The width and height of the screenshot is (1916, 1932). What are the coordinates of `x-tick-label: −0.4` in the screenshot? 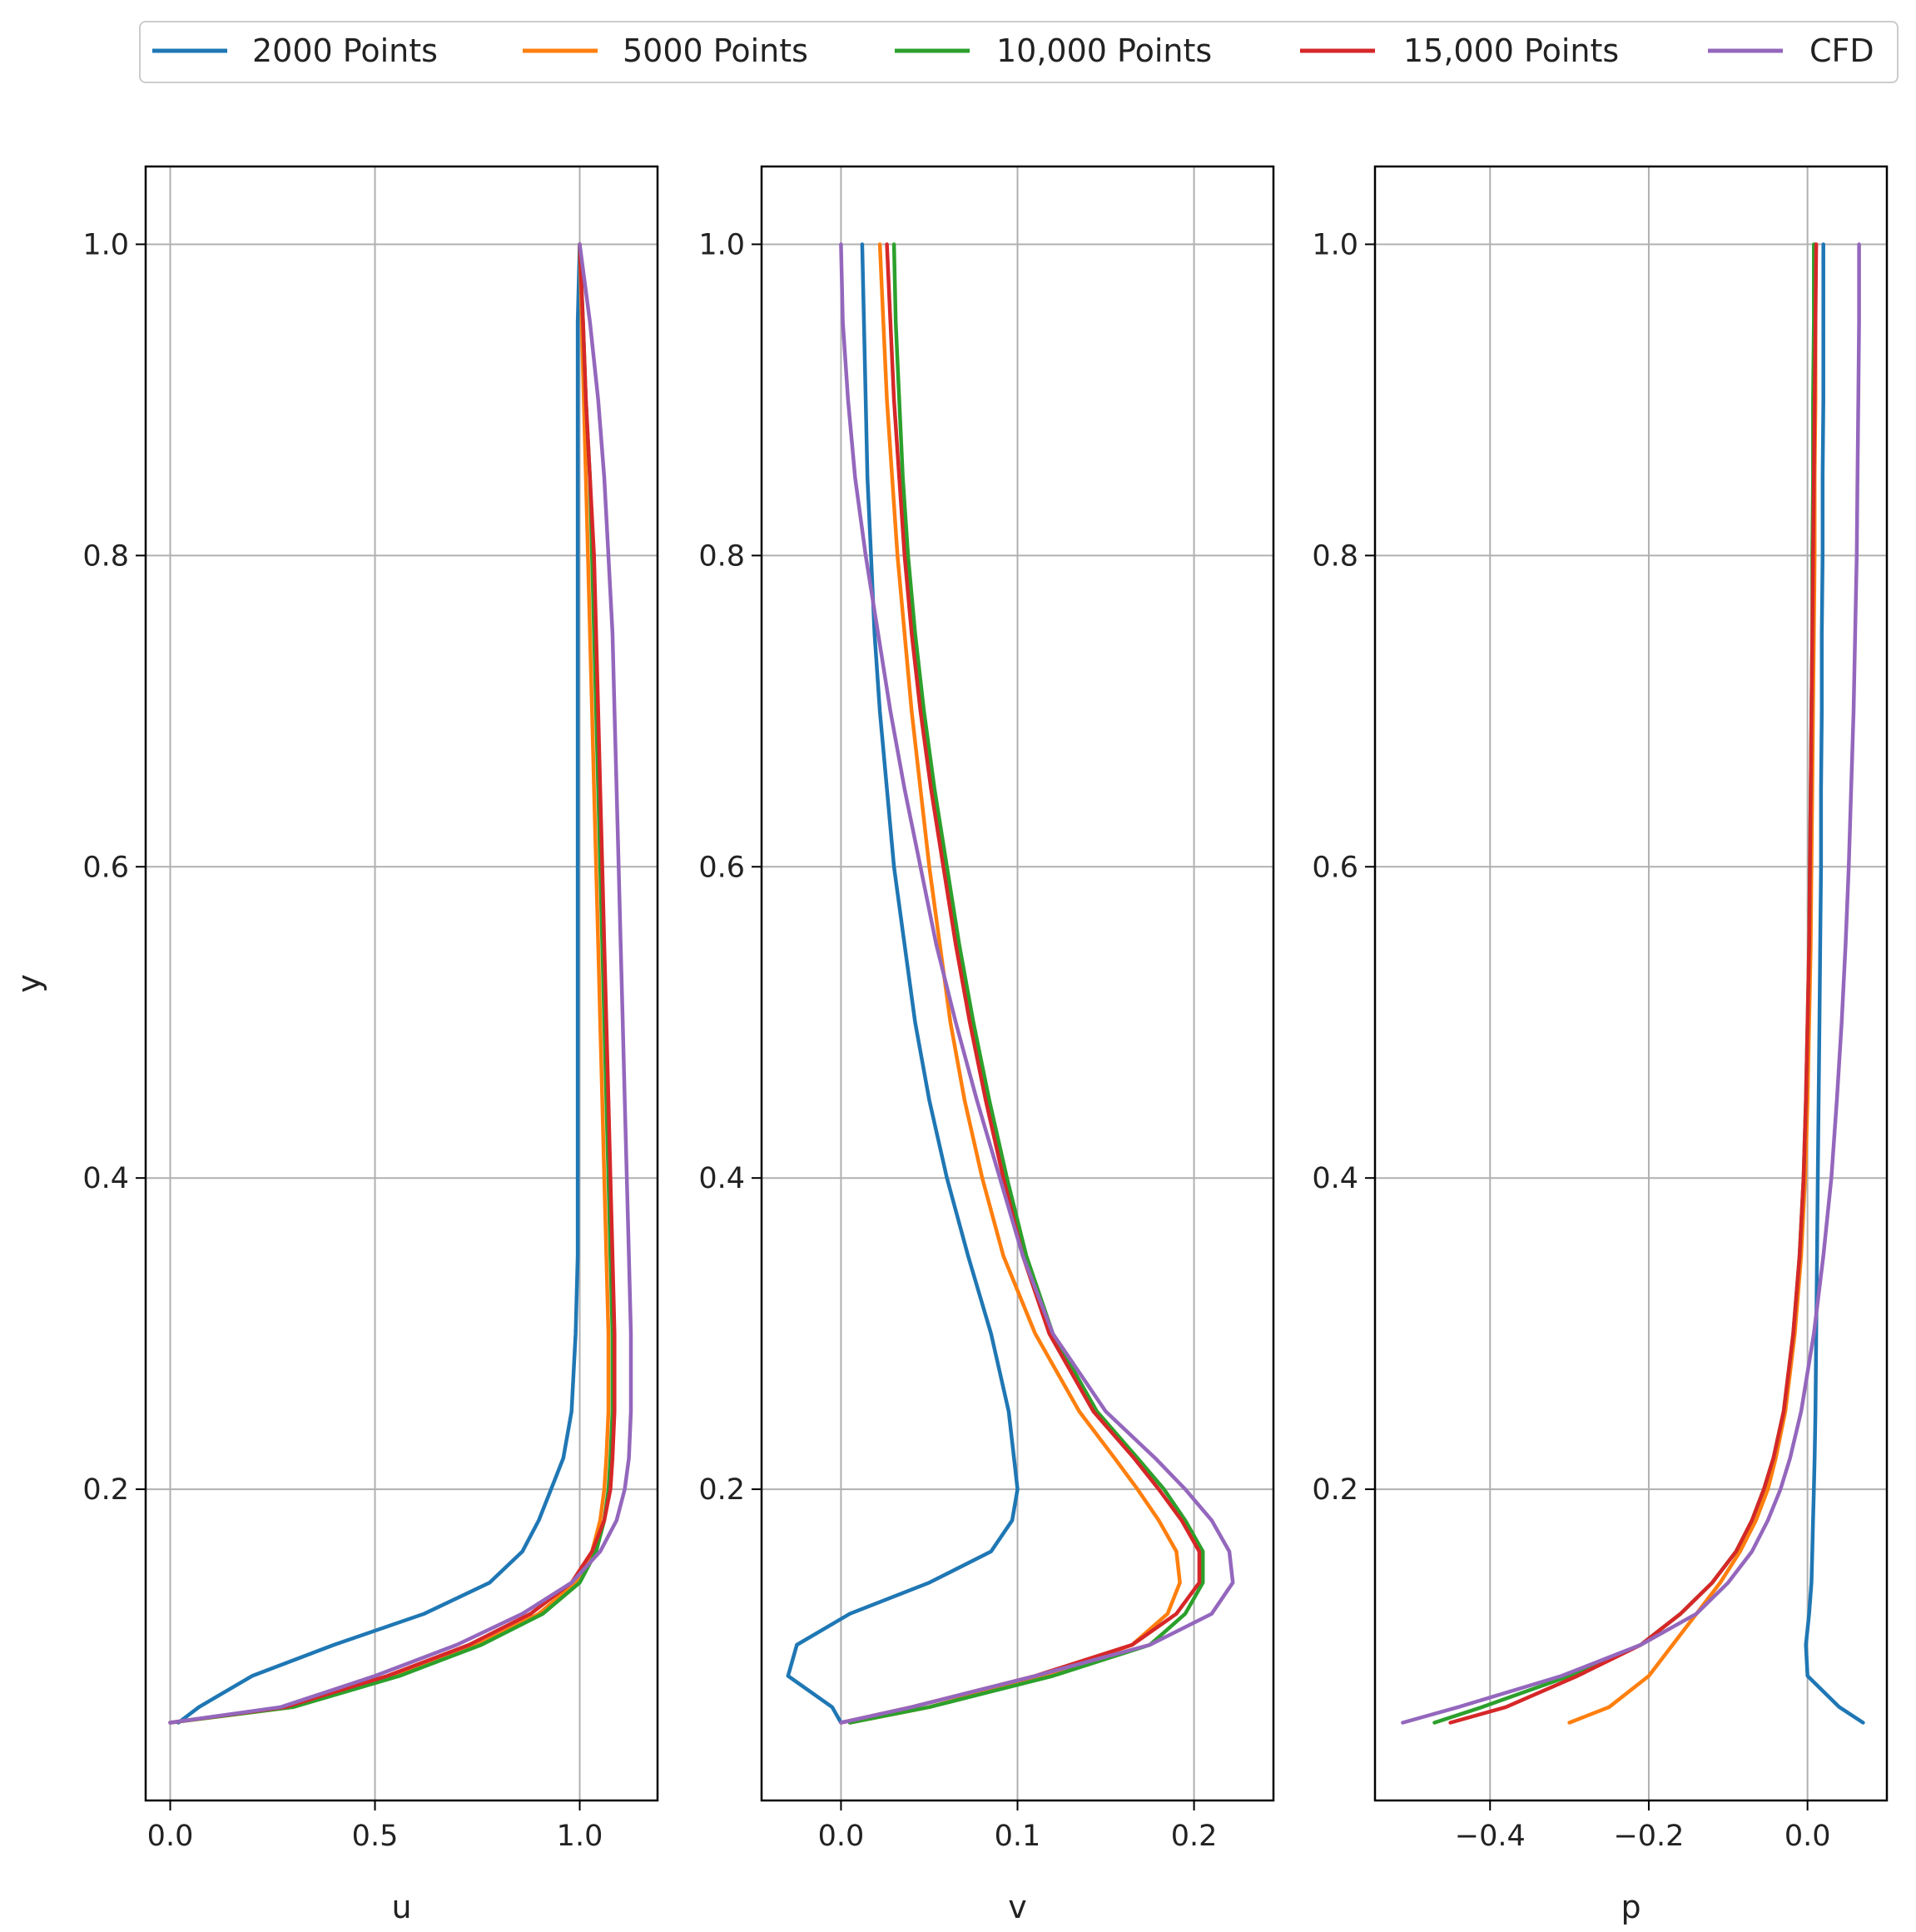 It's located at (1490, 1836).